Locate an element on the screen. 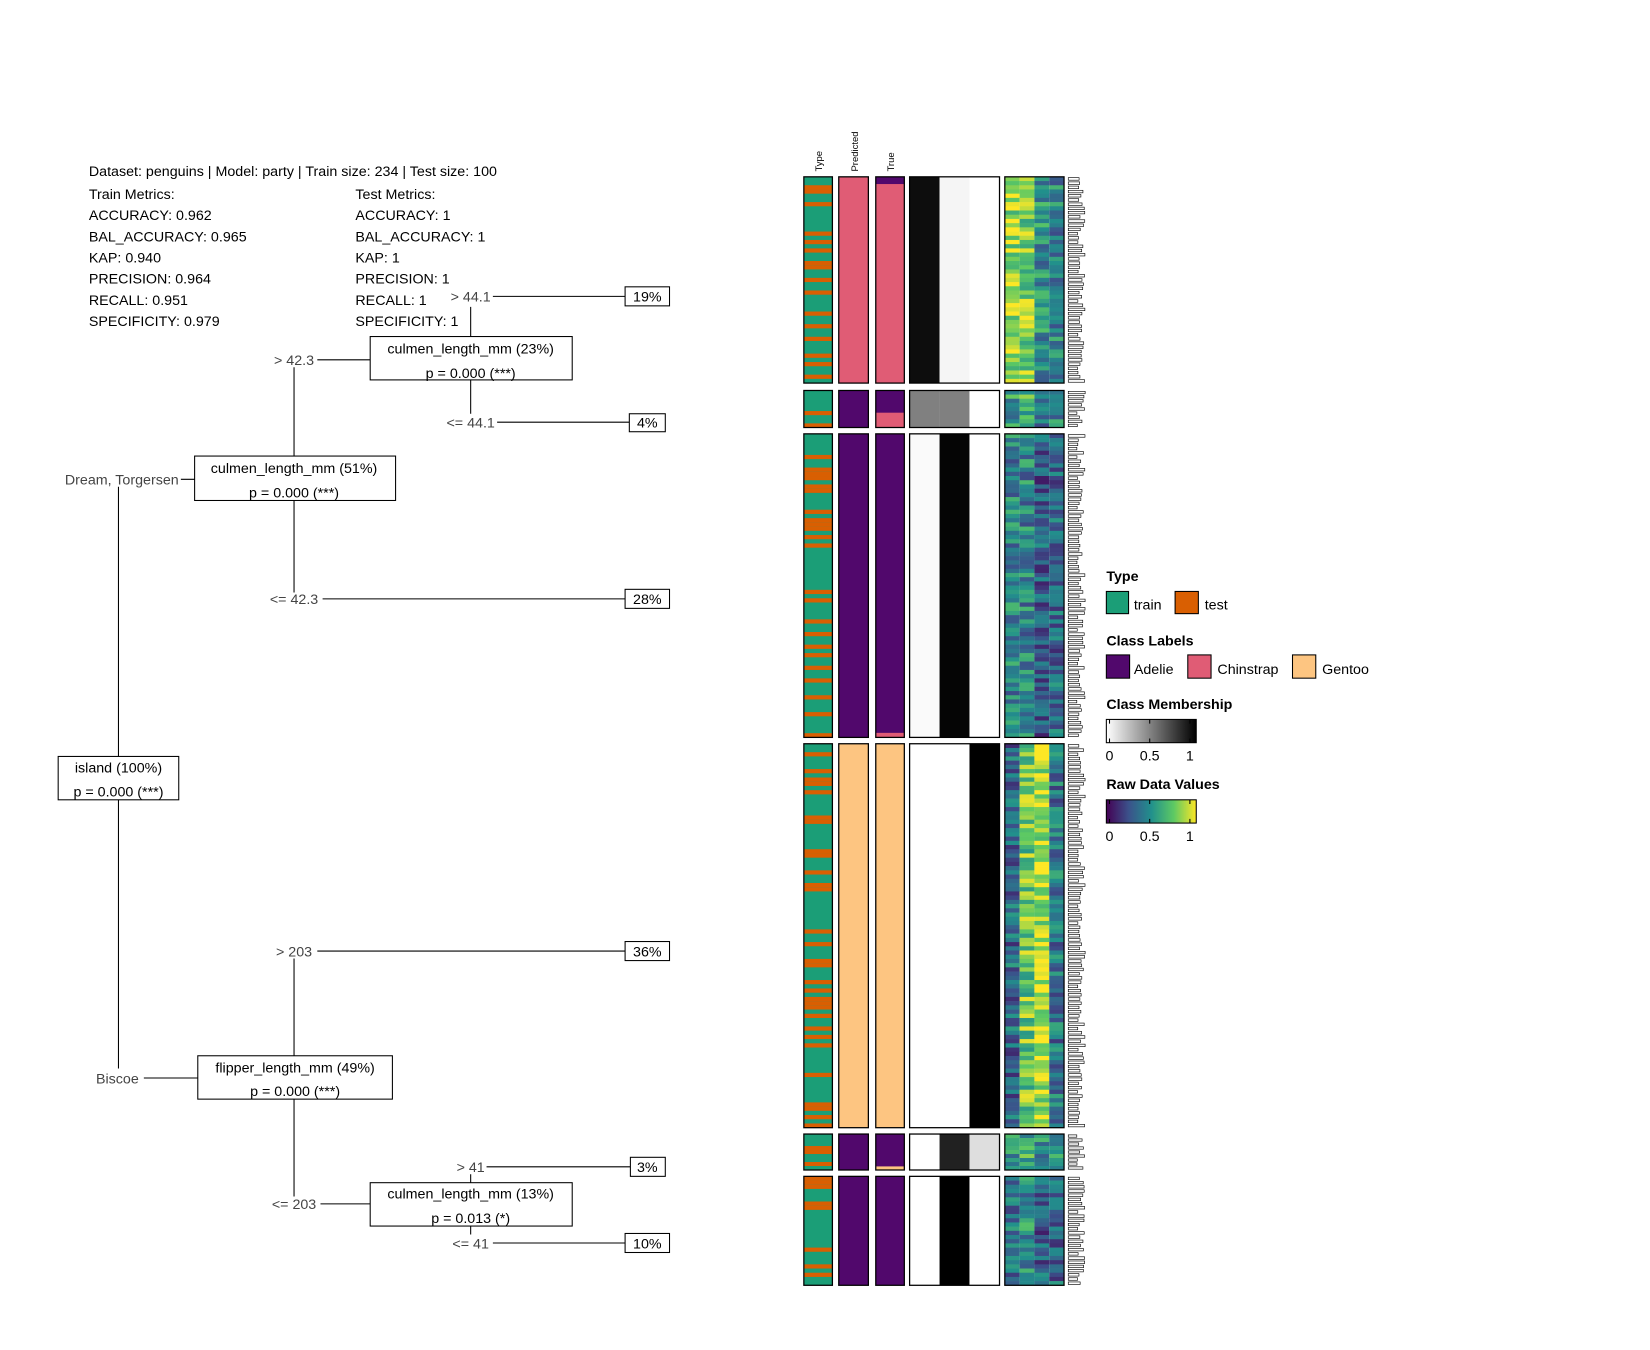 The height and width of the screenshot is (1350, 1650). edge-line is located at coordinates (550, 1205).